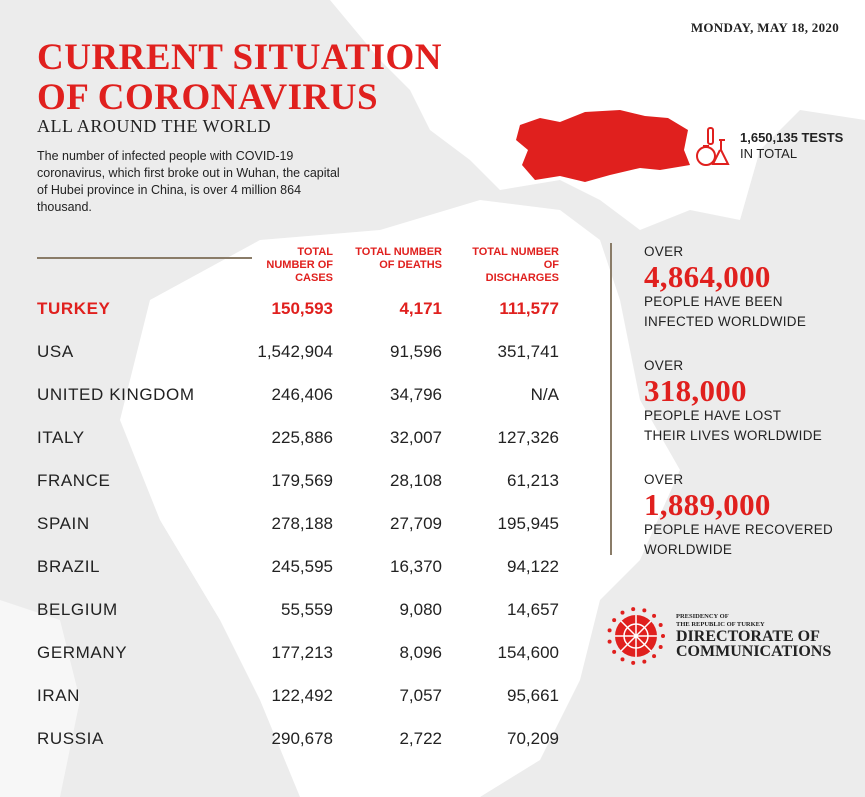  I want to click on logo-big-line: DIRECTORATE OF, so click(748, 636).